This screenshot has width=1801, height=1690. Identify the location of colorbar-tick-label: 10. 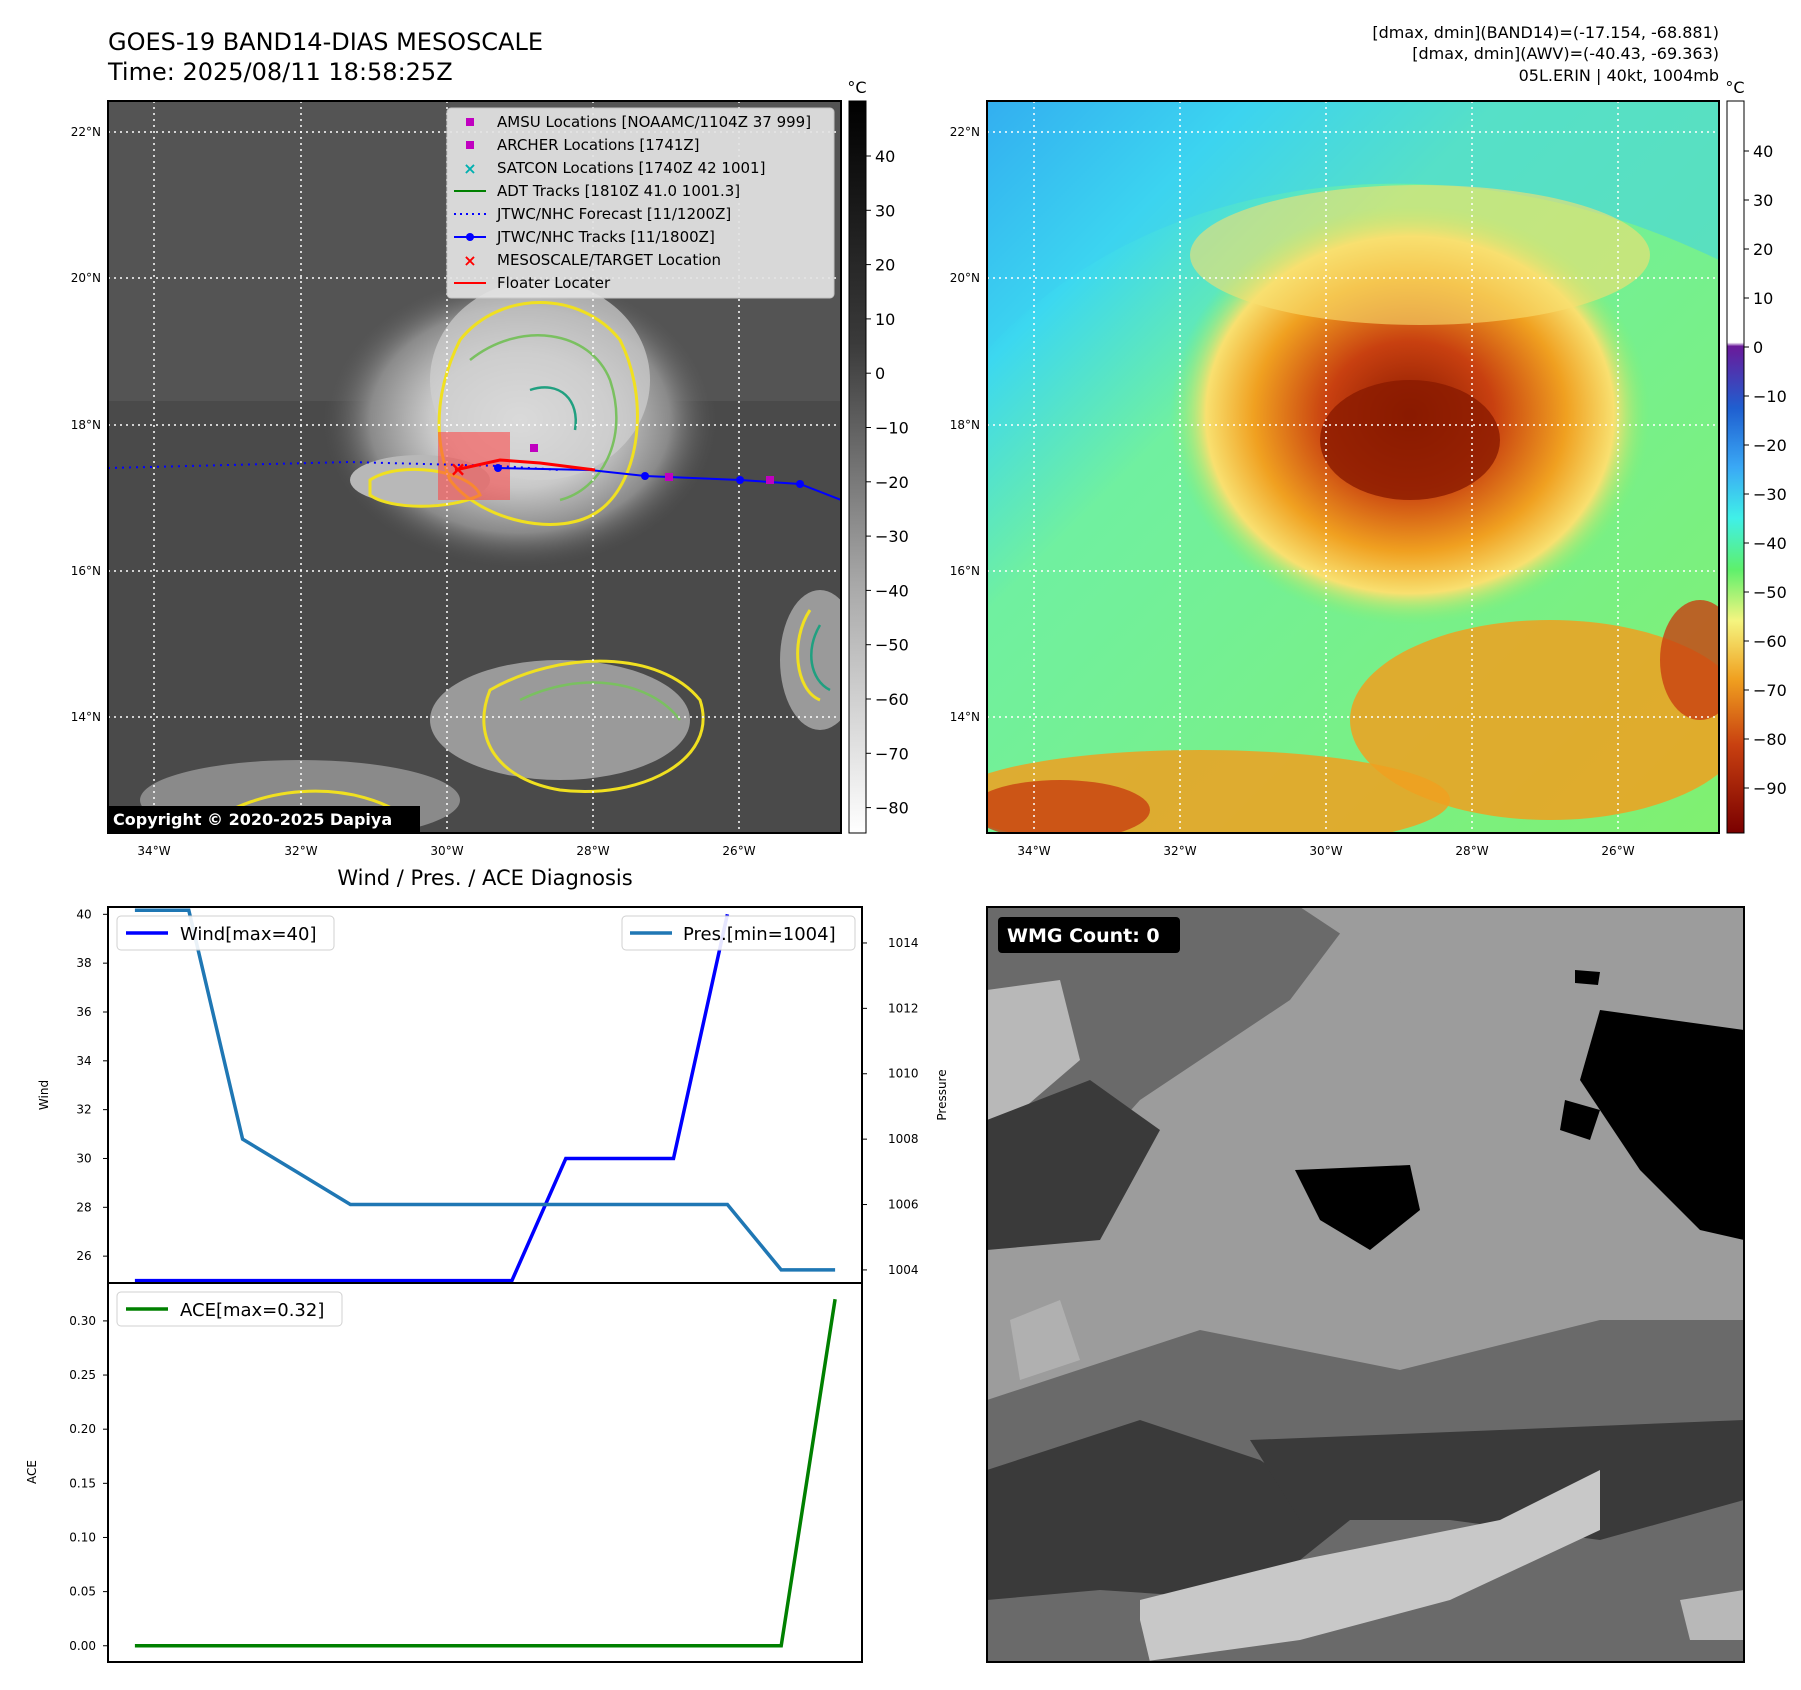
(1763, 298).